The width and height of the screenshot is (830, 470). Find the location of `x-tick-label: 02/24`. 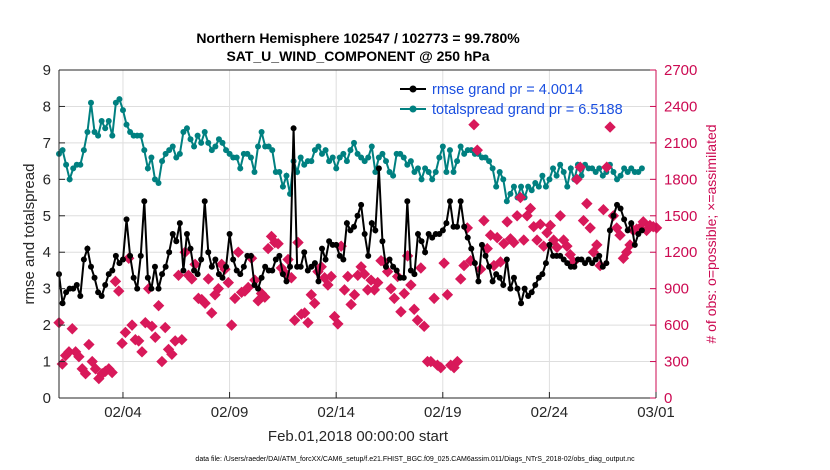

x-tick-label: 02/24 is located at coordinates (550, 412).